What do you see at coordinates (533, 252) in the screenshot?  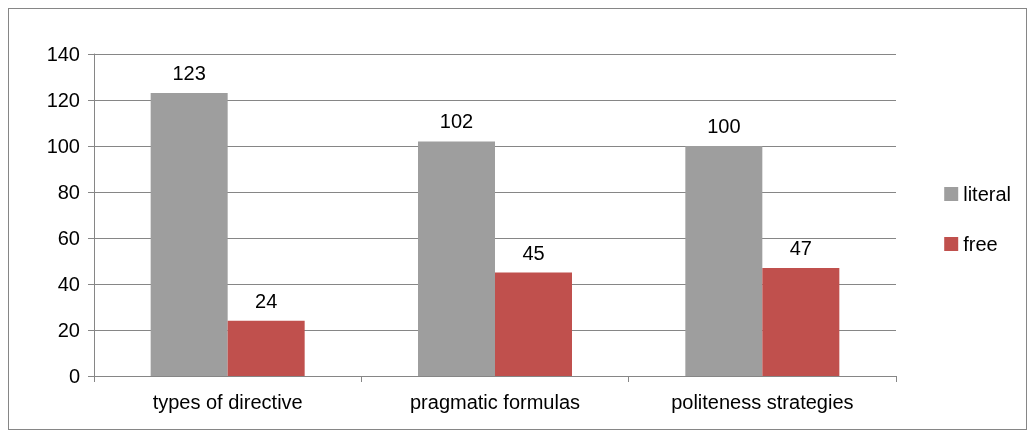 I see `data-label: 45` at bounding box center [533, 252].